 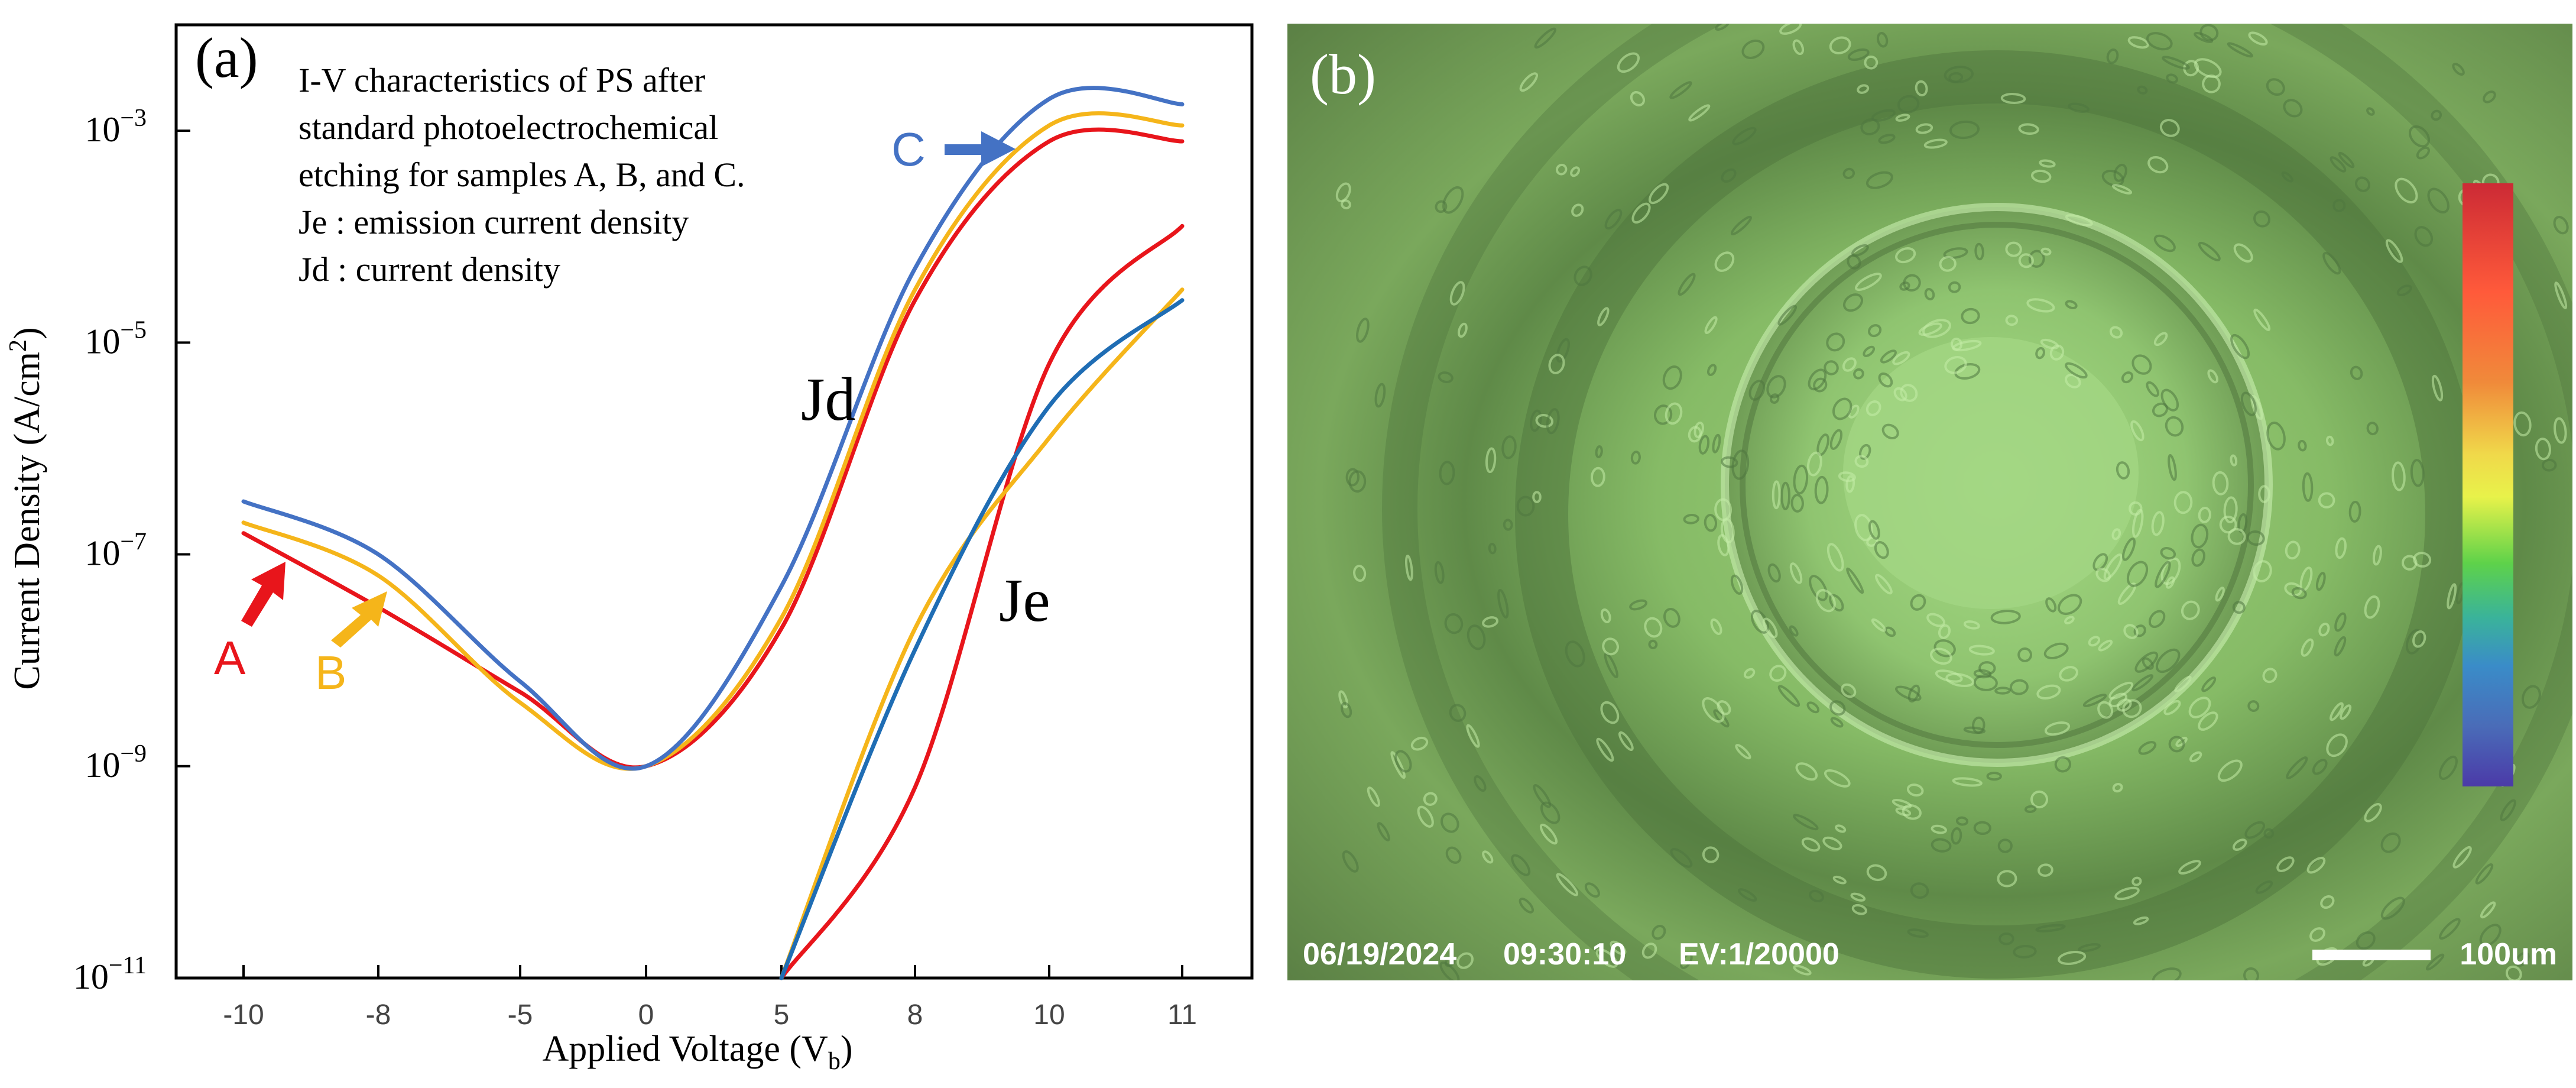 I want to click on x-tick-label: 11, so click(x=1182, y=1015).